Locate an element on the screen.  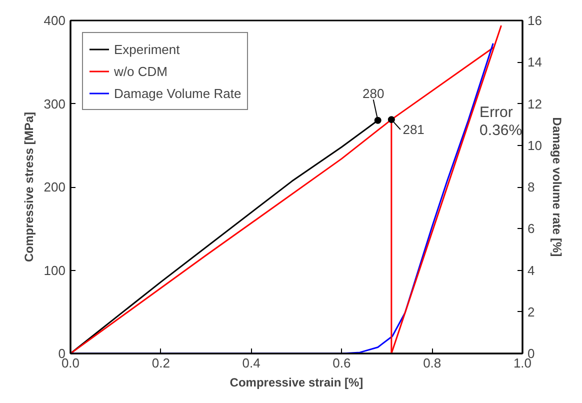
y2-tick-label: 14 is located at coordinates (535, 62).